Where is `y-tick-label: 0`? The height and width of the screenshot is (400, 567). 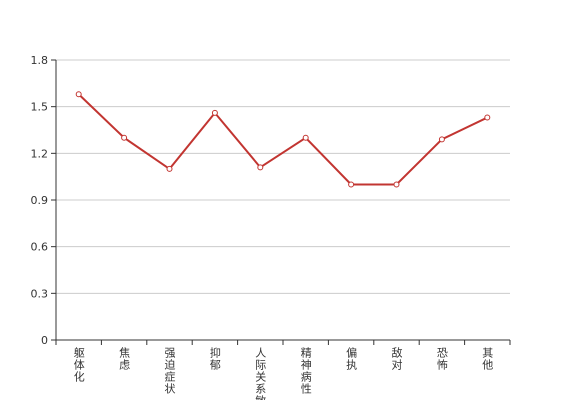
y-tick-label: 0 is located at coordinates (44, 340).